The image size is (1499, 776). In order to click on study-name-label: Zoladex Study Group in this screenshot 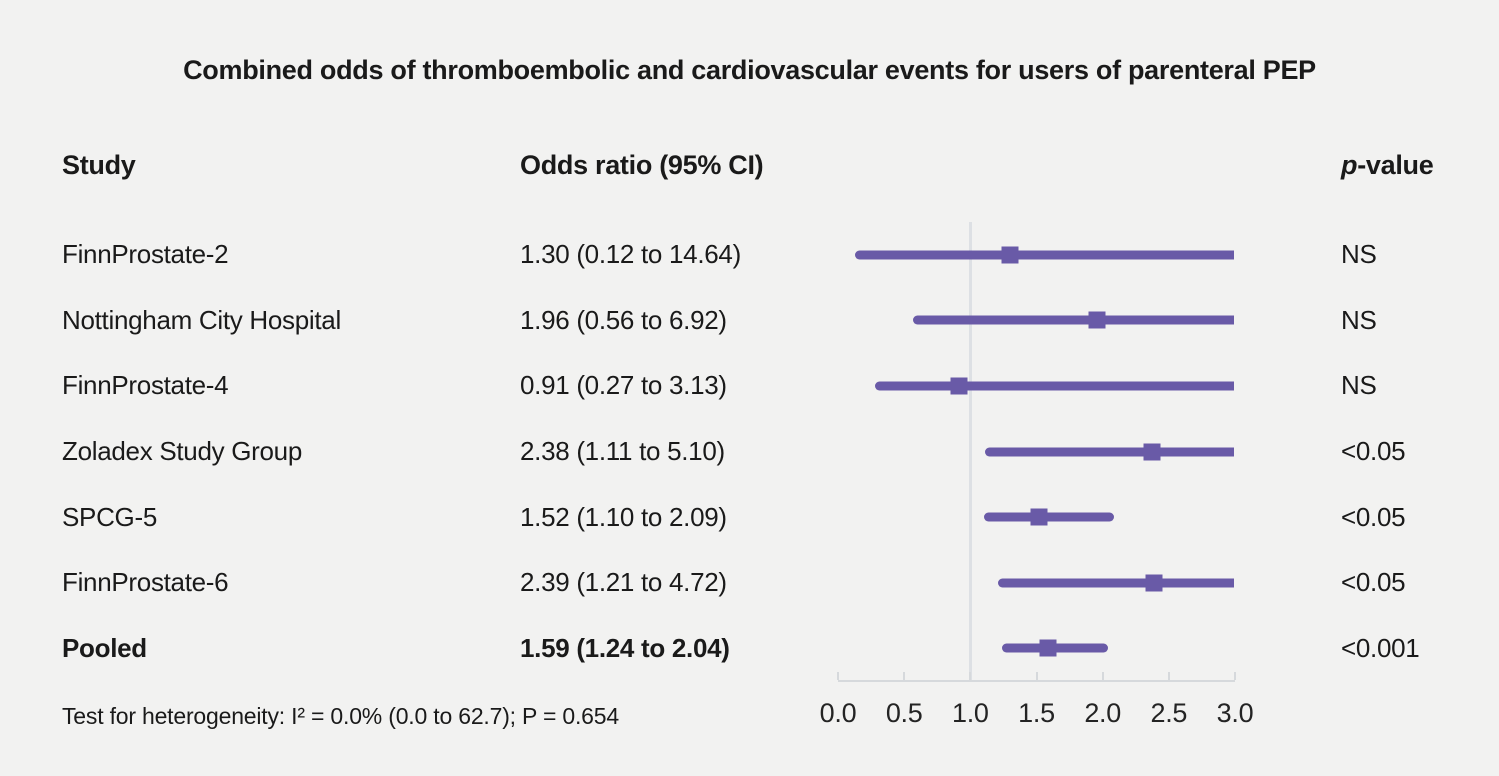, I will do `click(182, 451)`.